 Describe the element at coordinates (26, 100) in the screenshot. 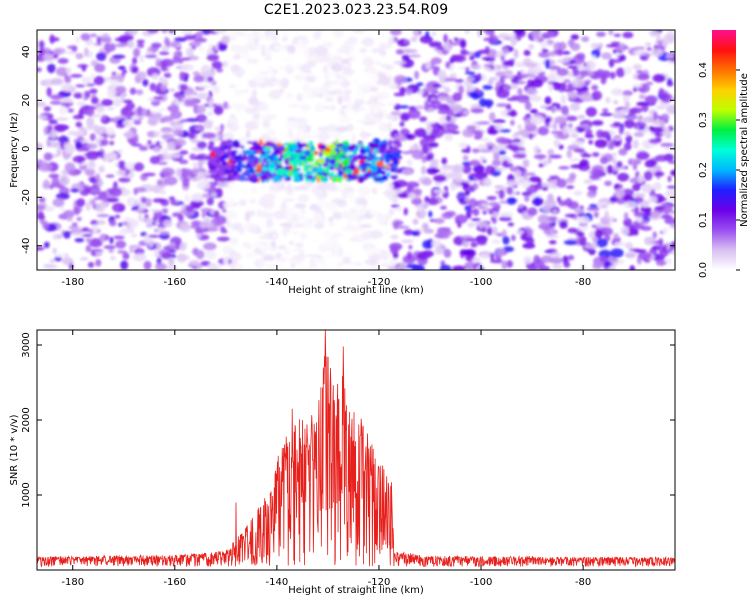

I see `spectrogram-y-tick-label: 20` at that location.